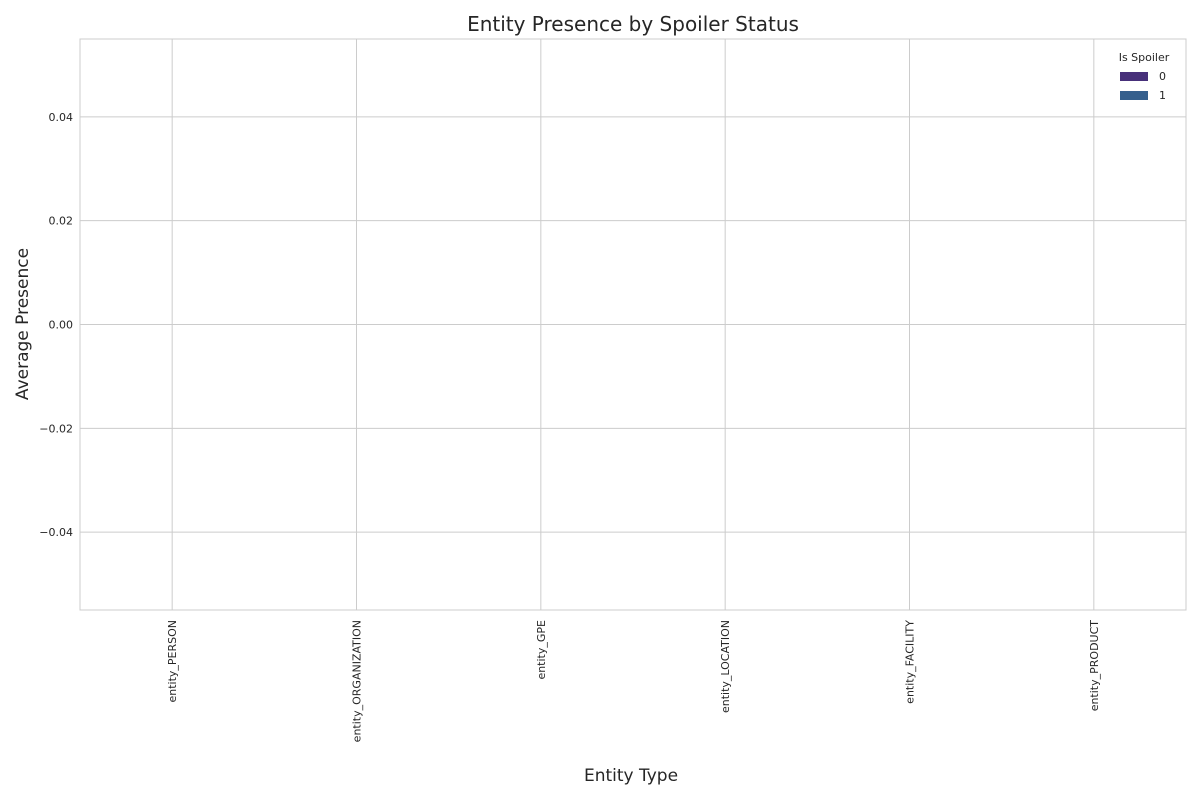  What do you see at coordinates (61, 117) in the screenshot?
I see `y-tick-label: 0.04` at bounding box center [61, 117].